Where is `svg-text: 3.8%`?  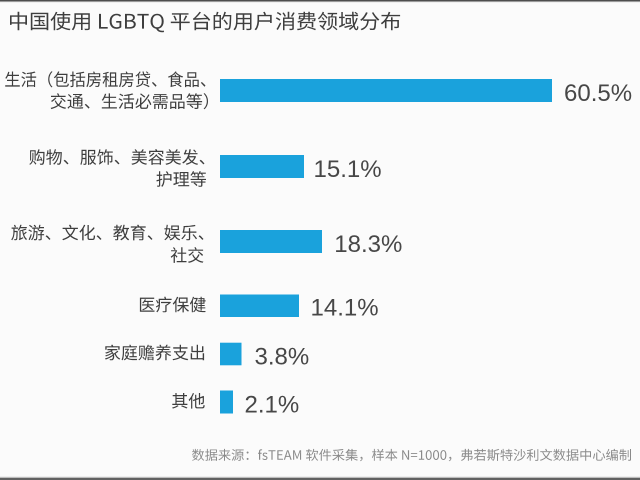
svg-text: 3.8% is located at coordinates (282, 356).